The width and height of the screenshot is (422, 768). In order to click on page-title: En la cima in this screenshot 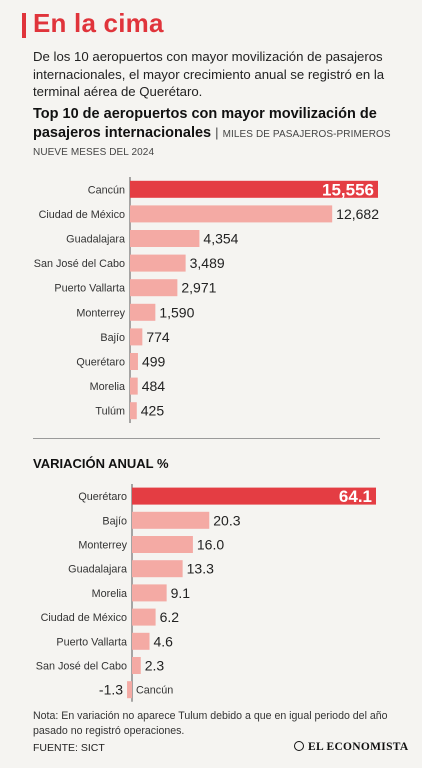, I will do `click(98, 23)`.